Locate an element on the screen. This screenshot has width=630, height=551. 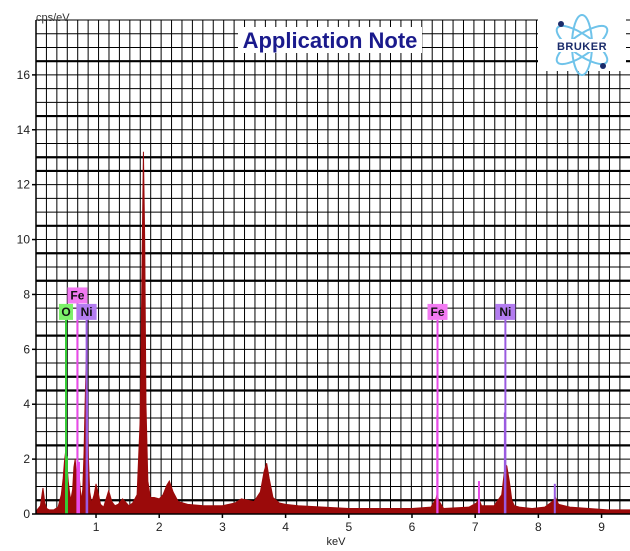
chart-title: Application Note is located at coordinates (330, 40).